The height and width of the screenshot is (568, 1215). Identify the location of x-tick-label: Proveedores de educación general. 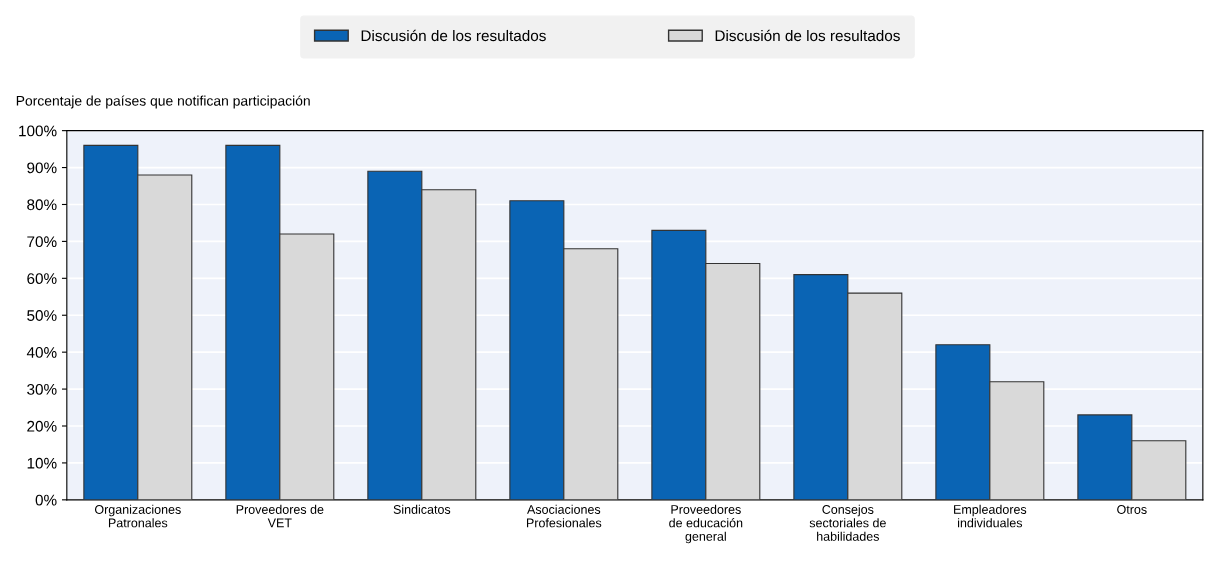
(706, 524).